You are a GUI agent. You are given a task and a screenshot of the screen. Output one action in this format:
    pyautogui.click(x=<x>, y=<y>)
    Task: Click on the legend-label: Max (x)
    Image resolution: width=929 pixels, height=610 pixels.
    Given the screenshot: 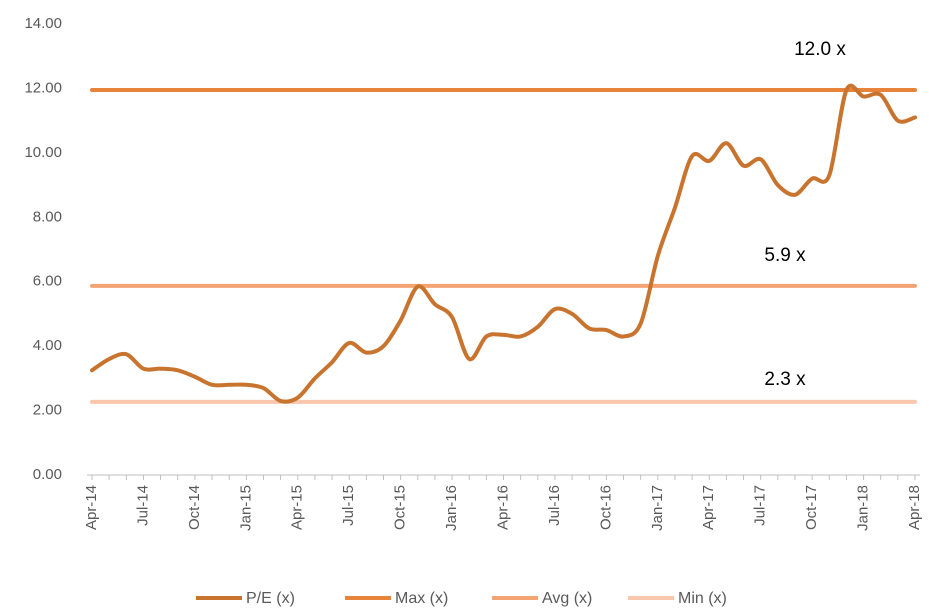 What is the action you would take?
    pyautogui.click(x=421, y=598)
    